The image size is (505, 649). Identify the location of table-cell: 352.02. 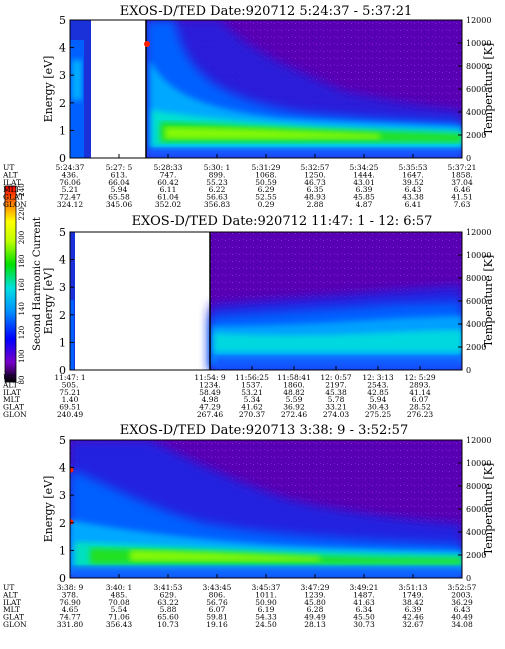
(168, 204).